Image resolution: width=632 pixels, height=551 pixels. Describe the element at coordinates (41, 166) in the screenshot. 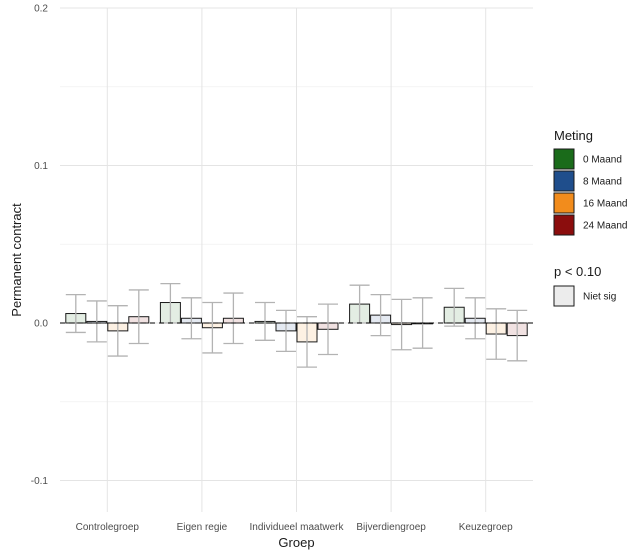

I see `y-tick-label: 0.1` at that location.